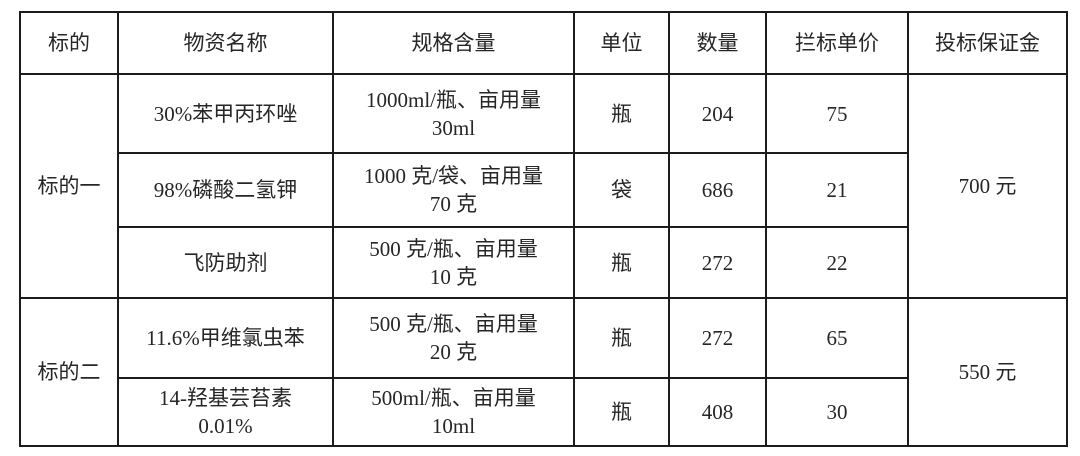  I want to click on material-name-line: 30%苯甲丙环唑, so click(225, 113).